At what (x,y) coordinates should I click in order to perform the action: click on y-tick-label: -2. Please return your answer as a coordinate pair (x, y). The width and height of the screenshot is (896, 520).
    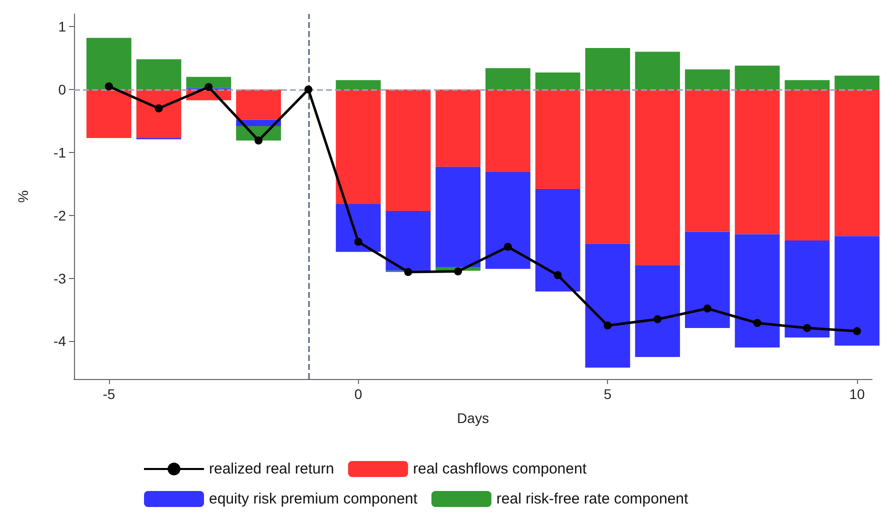
    Looking at the image, I should click on (60, 215).